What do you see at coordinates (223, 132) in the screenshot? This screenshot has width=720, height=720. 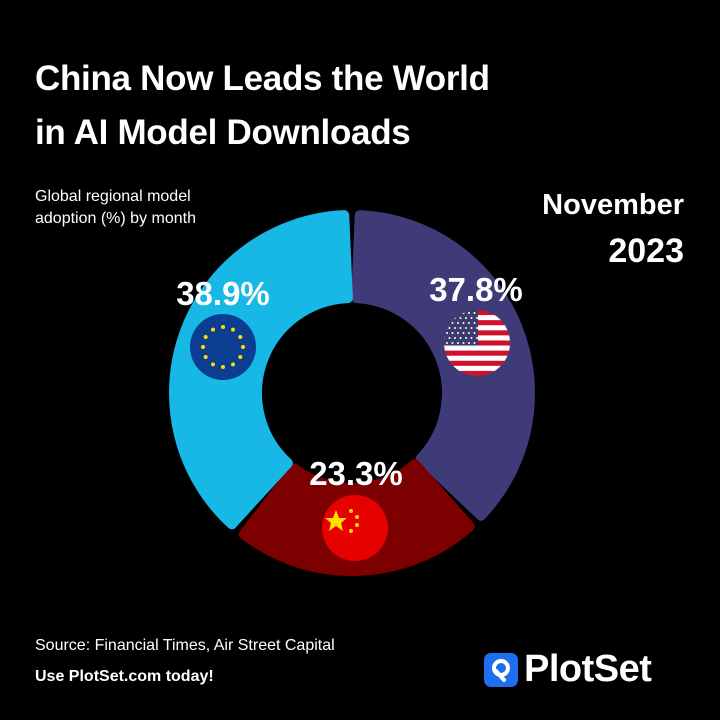 I see `title-line-2: in AI Model Downloads` at bounding box center [223, 132].